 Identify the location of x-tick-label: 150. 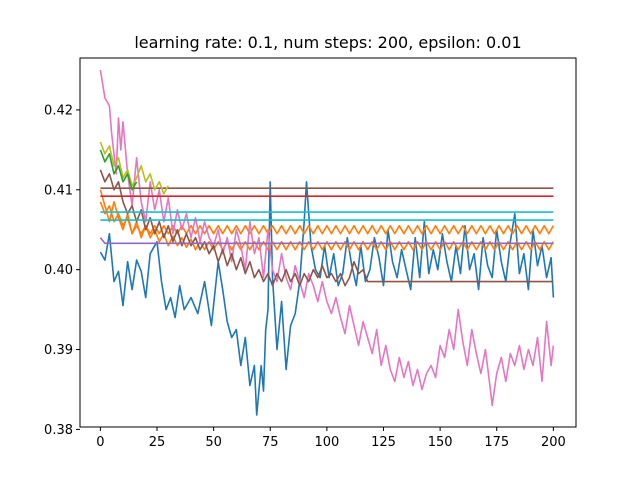
(440, 442).